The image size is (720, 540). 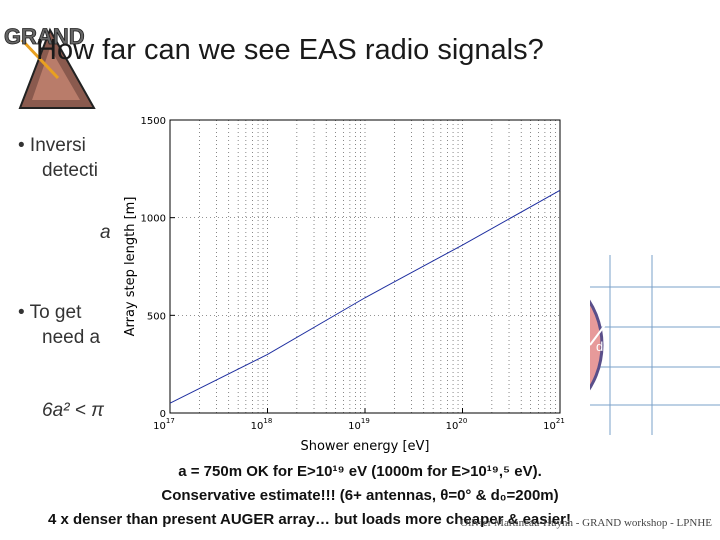 I want to click on y-tick-label: 1500, so click(x=153, y=121).